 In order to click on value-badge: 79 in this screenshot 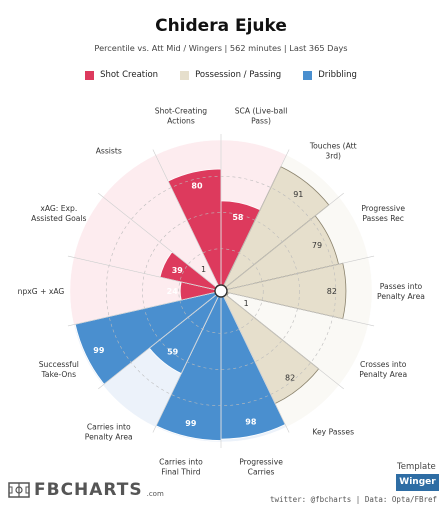, I will do `click(317, 245)`.